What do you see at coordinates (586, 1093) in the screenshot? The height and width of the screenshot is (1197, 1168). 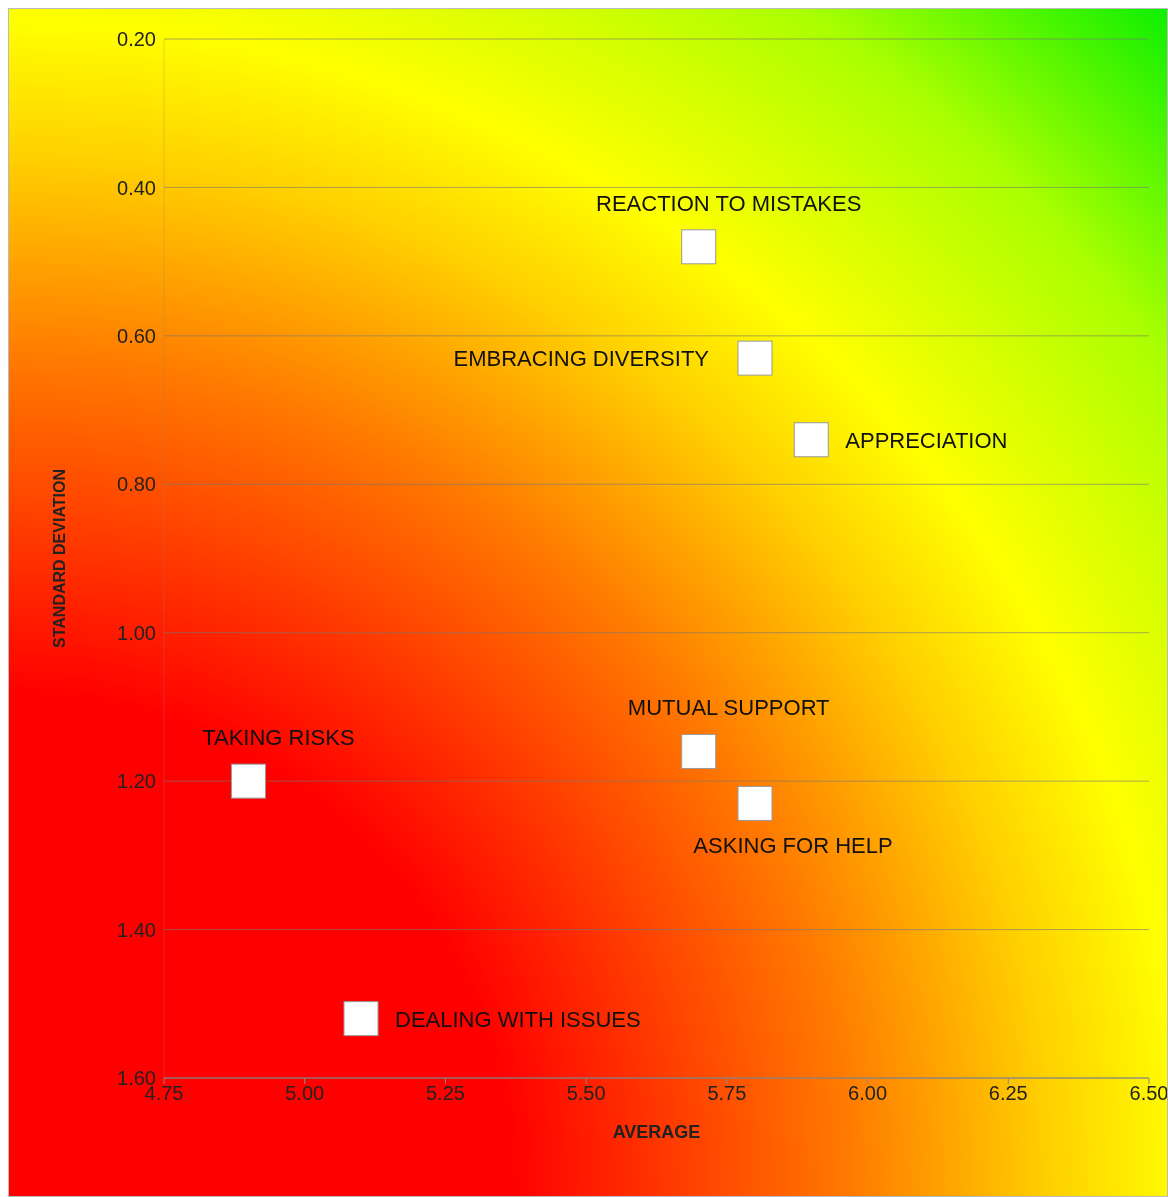 I see `x-tick-label: 5.50` at bounding box center [586, 1093].